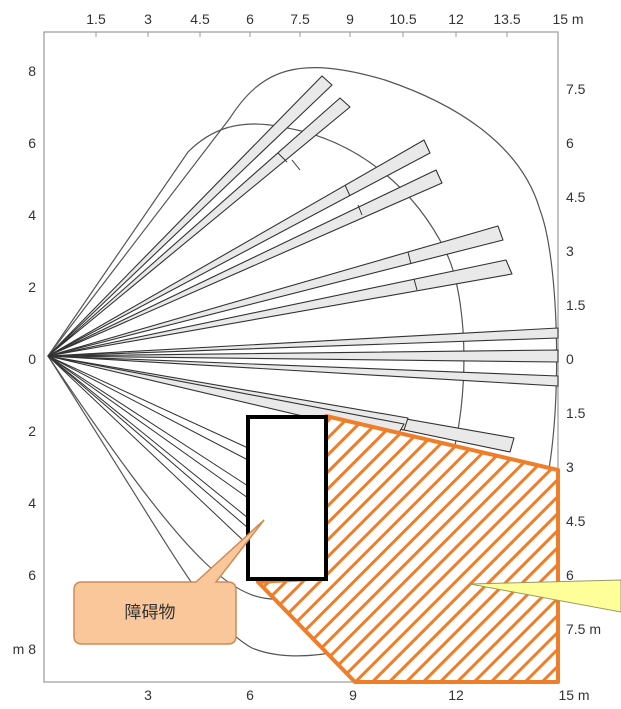 Image resolution: width=621 pixels, height=709 pixels. Describe the element at coordinates (366, 695) in the screenshot. I see `bottom-axis-labels: 3 6 9 12 15 m` at that location.